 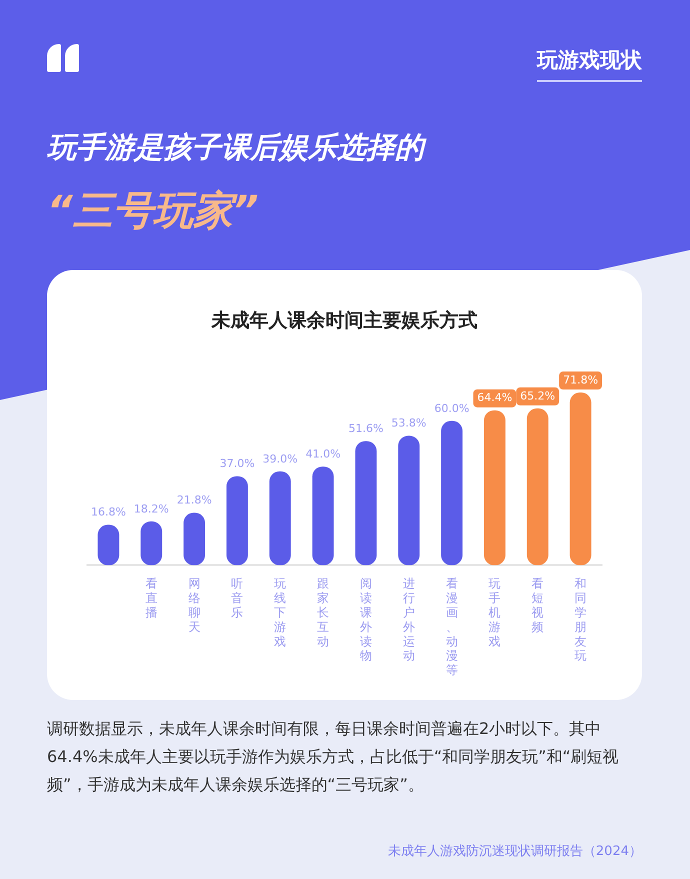 I want to click on x-tick-label: 看直播, so click(x=151, y=598).